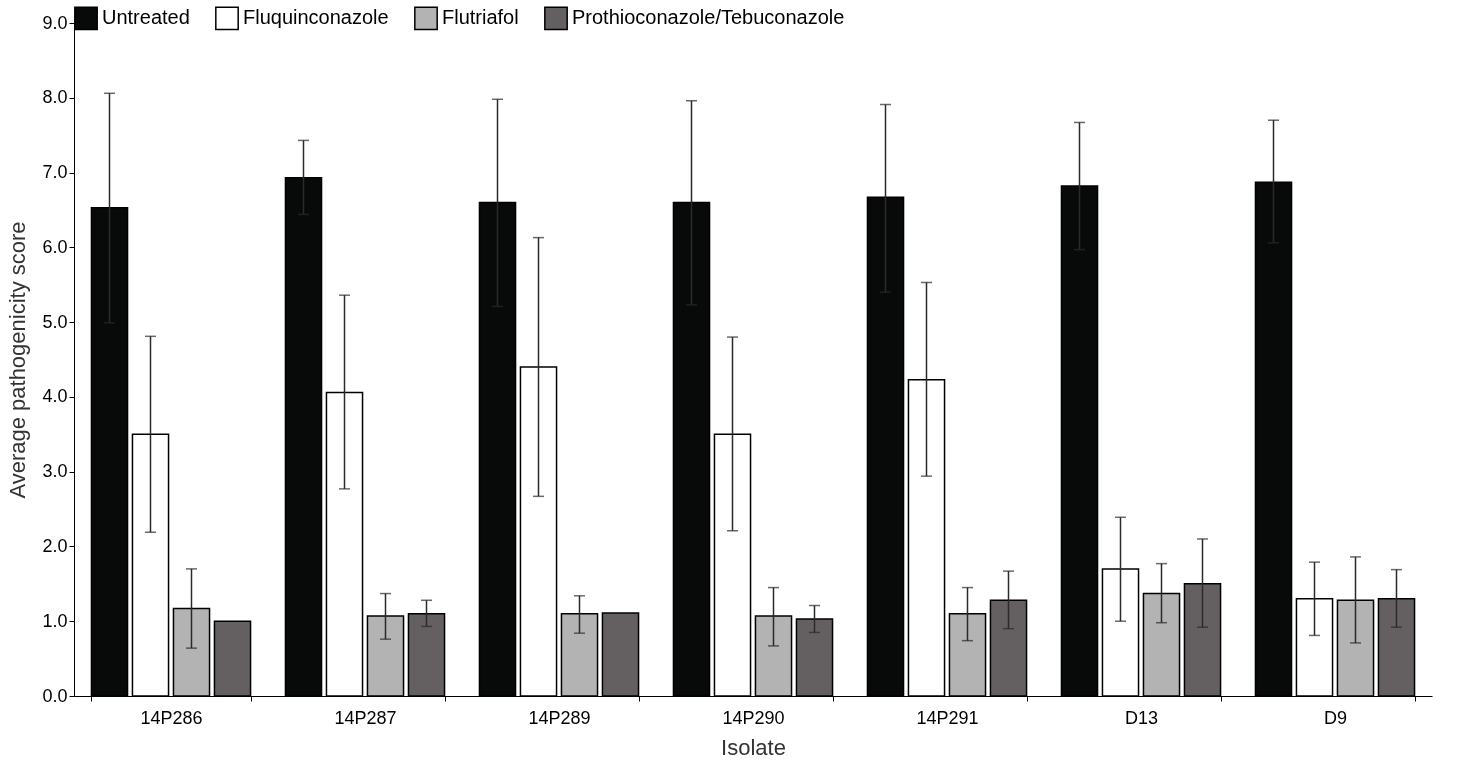 The image size is (1458, 776). I want to click on x-tick-label: 14P291, so click(947, 717).